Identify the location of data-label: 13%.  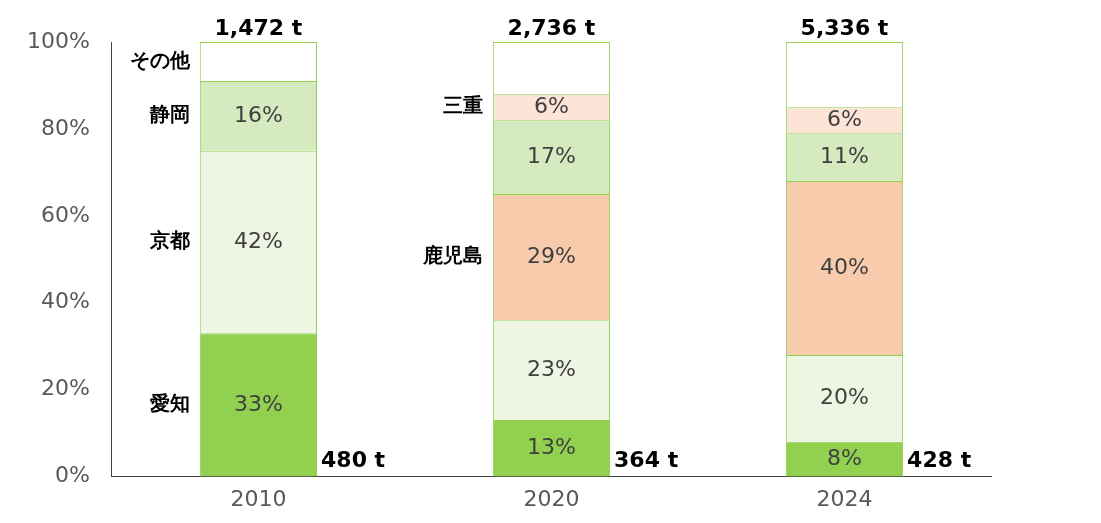
(551, 447).